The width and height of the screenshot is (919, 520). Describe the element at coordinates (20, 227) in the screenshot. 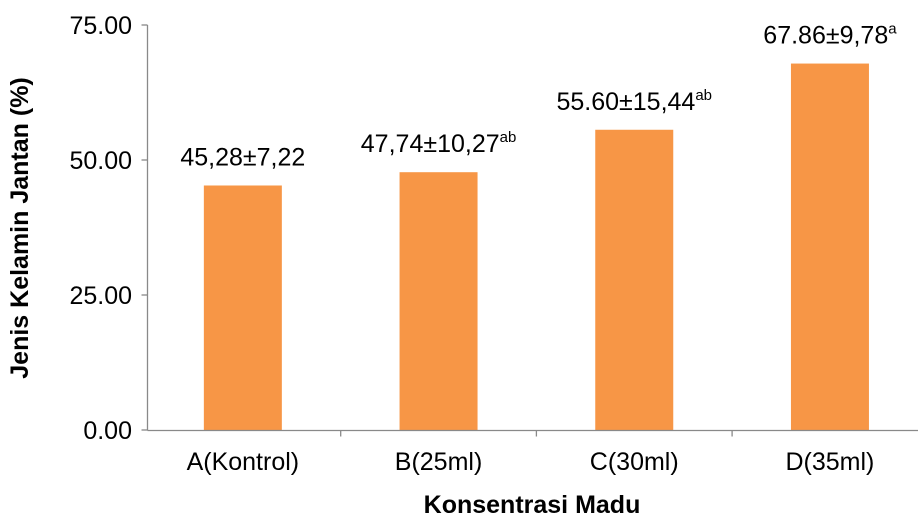

I see `y-axis-title: Jenis Kelamin Jantan (%)` at that location.